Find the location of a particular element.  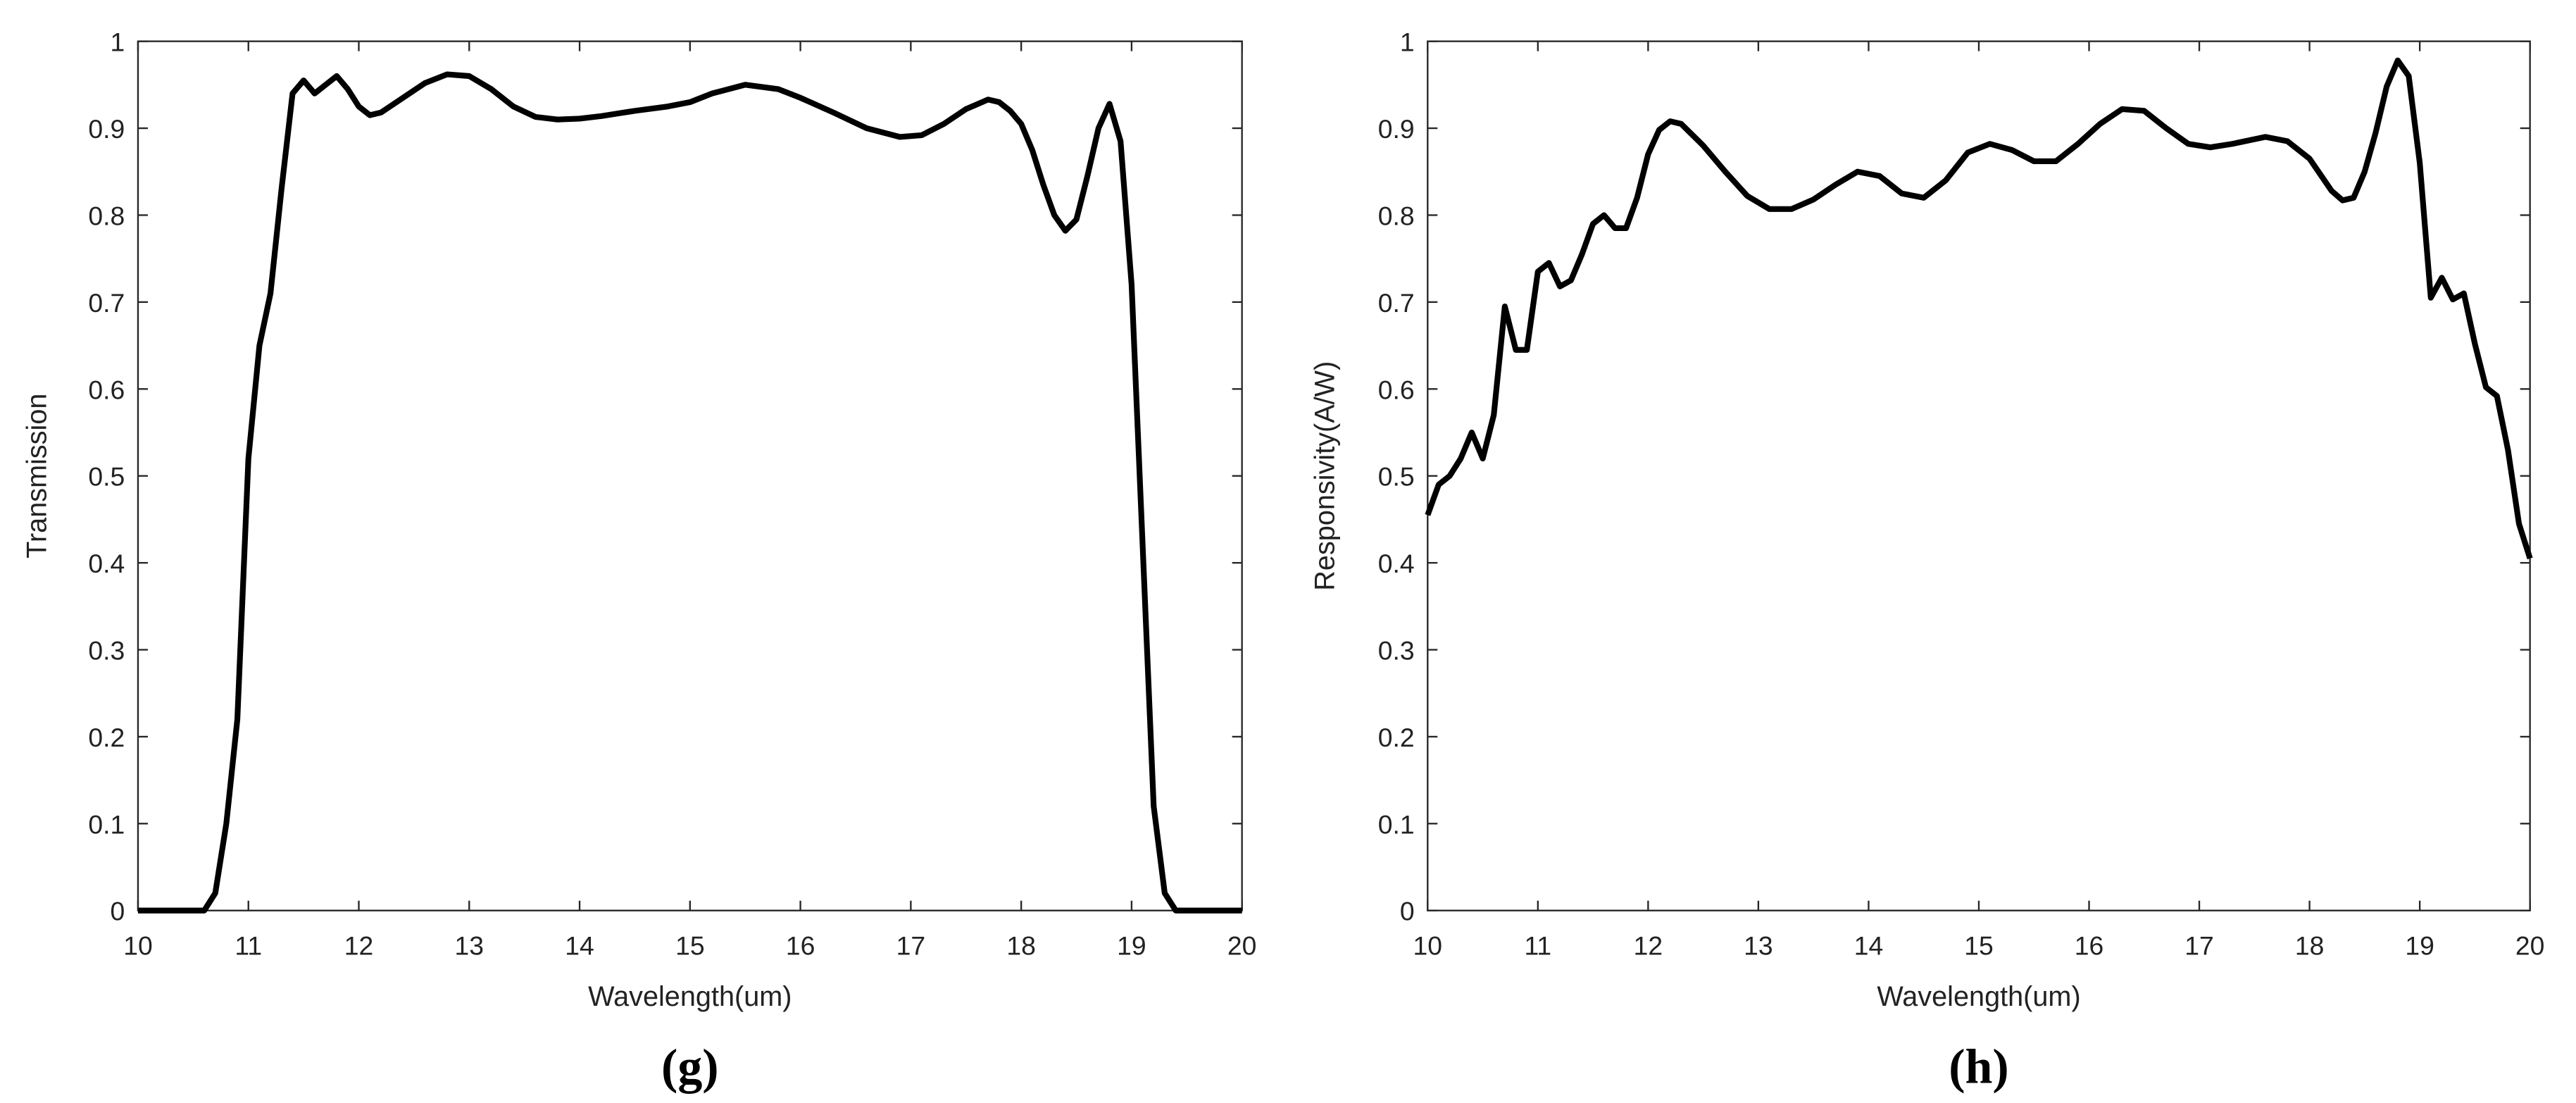

caption: (h) is located at coordinates (1979, 1067).